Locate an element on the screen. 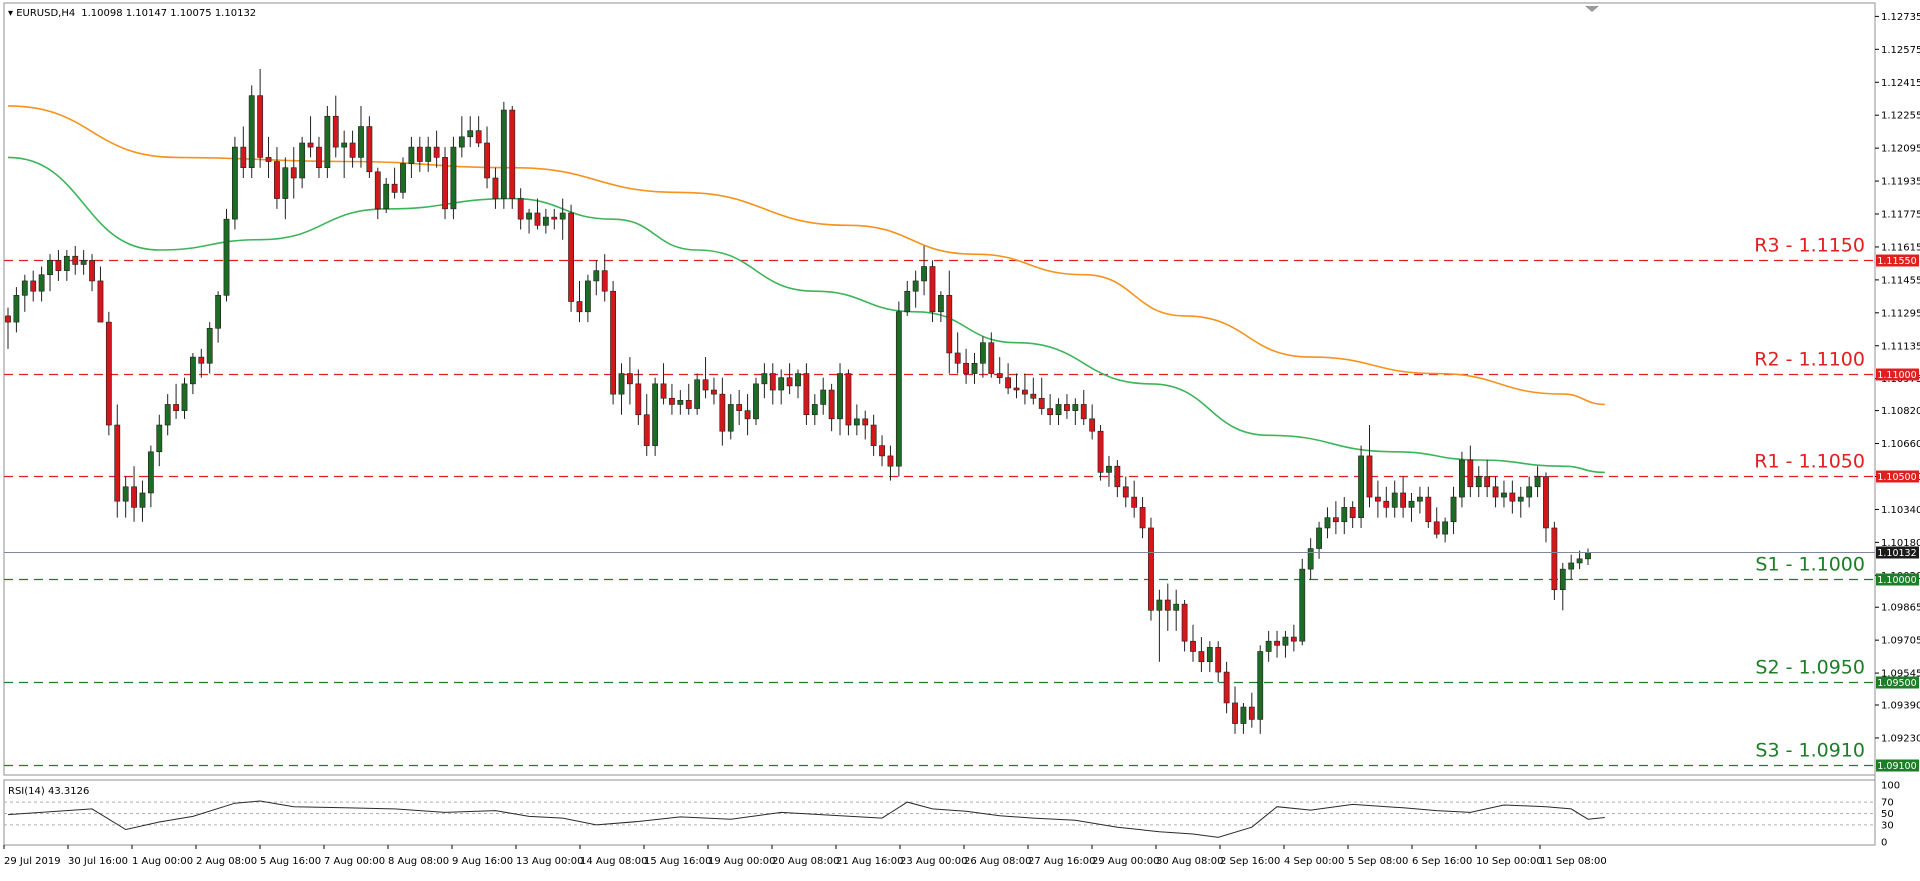 The height and width of the screenshot is (881, 1920). price-tick-label: 1.12415 is located at coordinates (1900, 83).